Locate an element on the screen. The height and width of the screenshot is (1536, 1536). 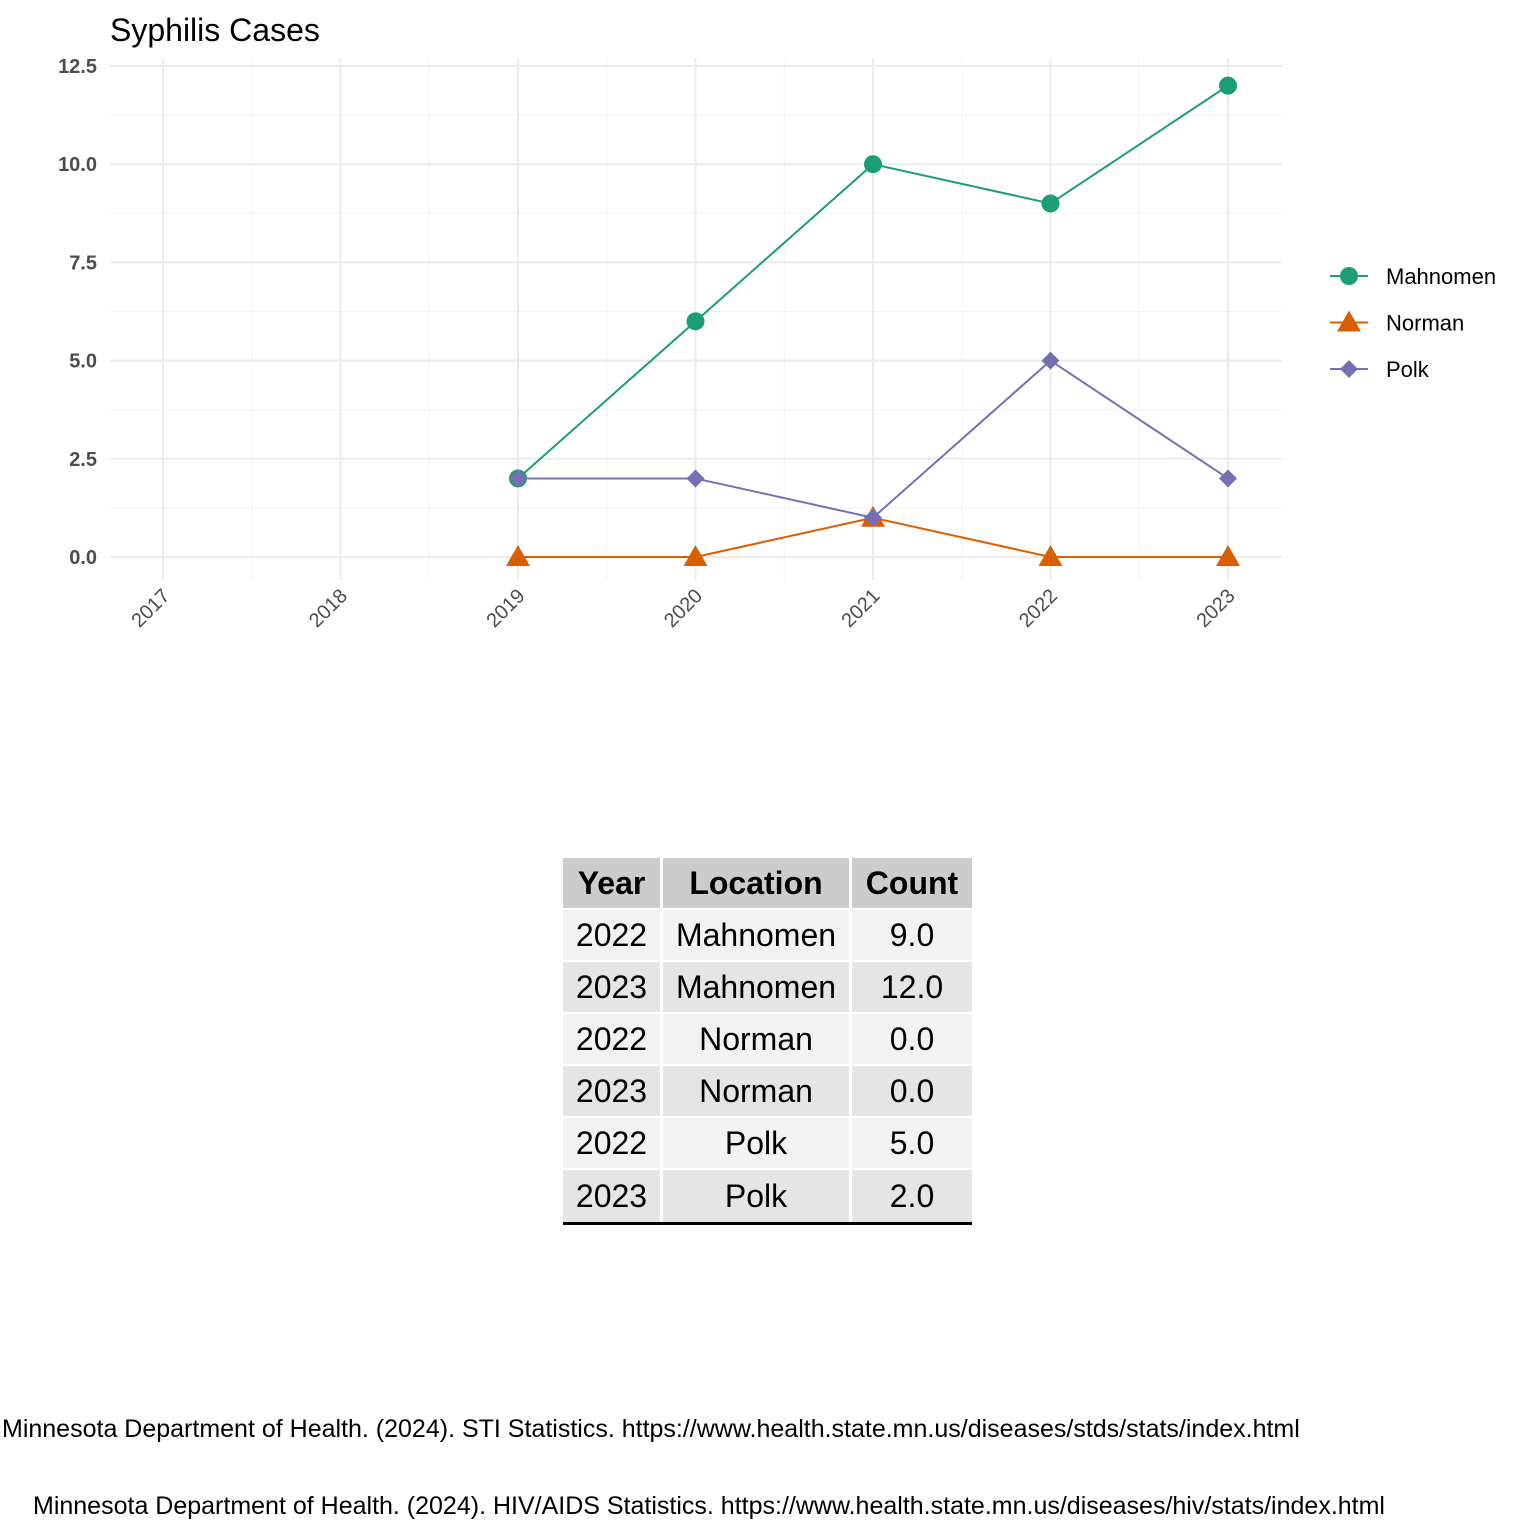
header-location: Location is located at coordinates (757, 884).